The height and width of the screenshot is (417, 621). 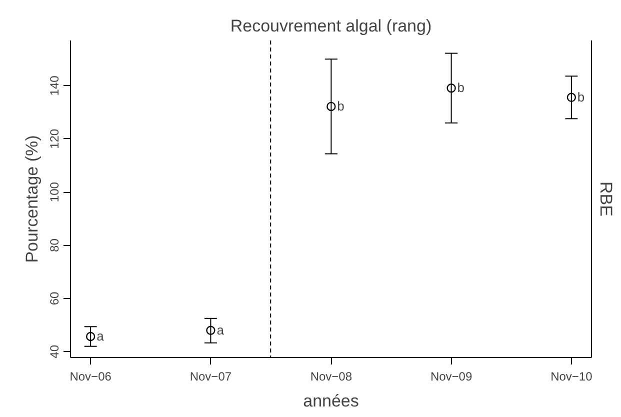 What do you see at coordinates (451, 377) in the screenshot?
I see `x-tick-label: Nov−09` at bounding box center [451, 377].